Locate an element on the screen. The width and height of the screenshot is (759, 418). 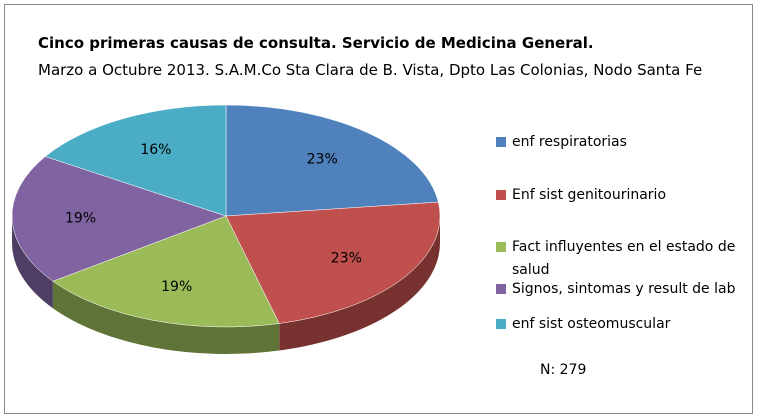
legend-item: enf respiratorias is located at coordinates (621, 142).